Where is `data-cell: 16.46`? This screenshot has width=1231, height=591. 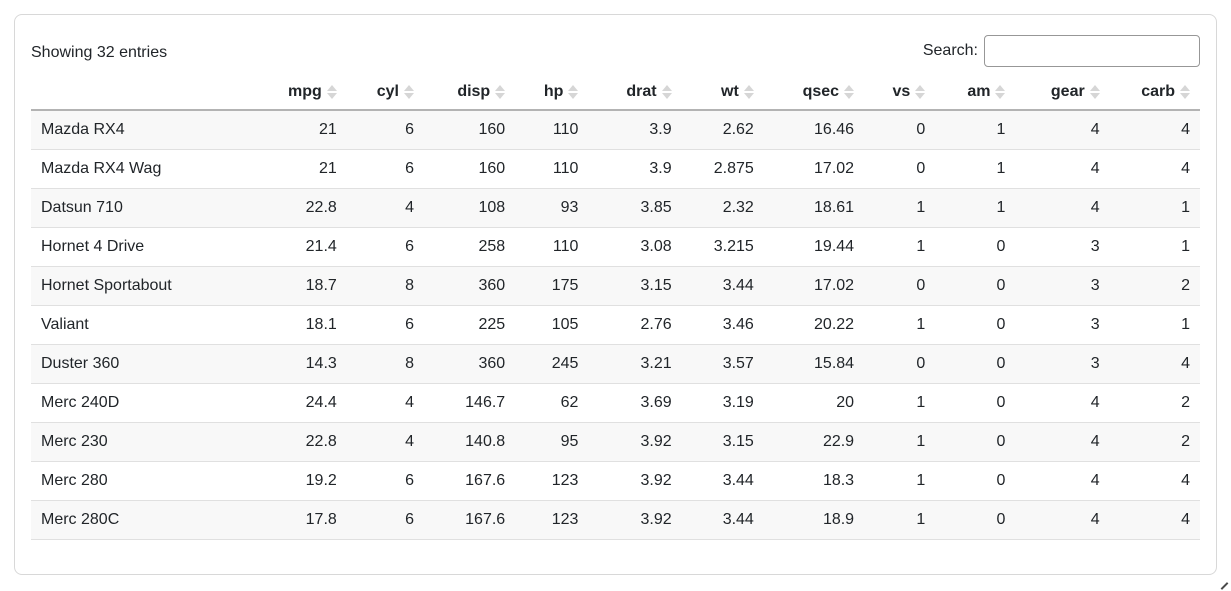 data-cell: 16.46 is located at coordinates (814, 130).